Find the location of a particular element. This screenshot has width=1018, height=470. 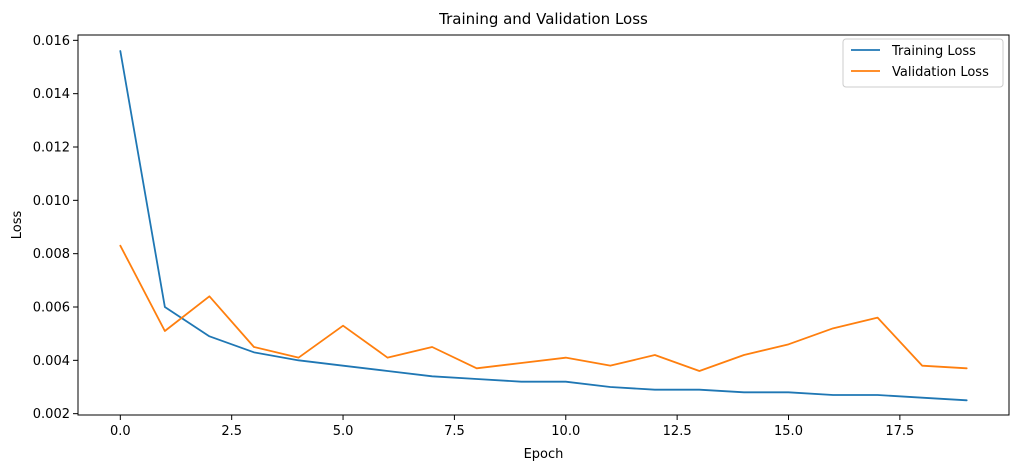

legend-box is located at coordinates (923, 63).